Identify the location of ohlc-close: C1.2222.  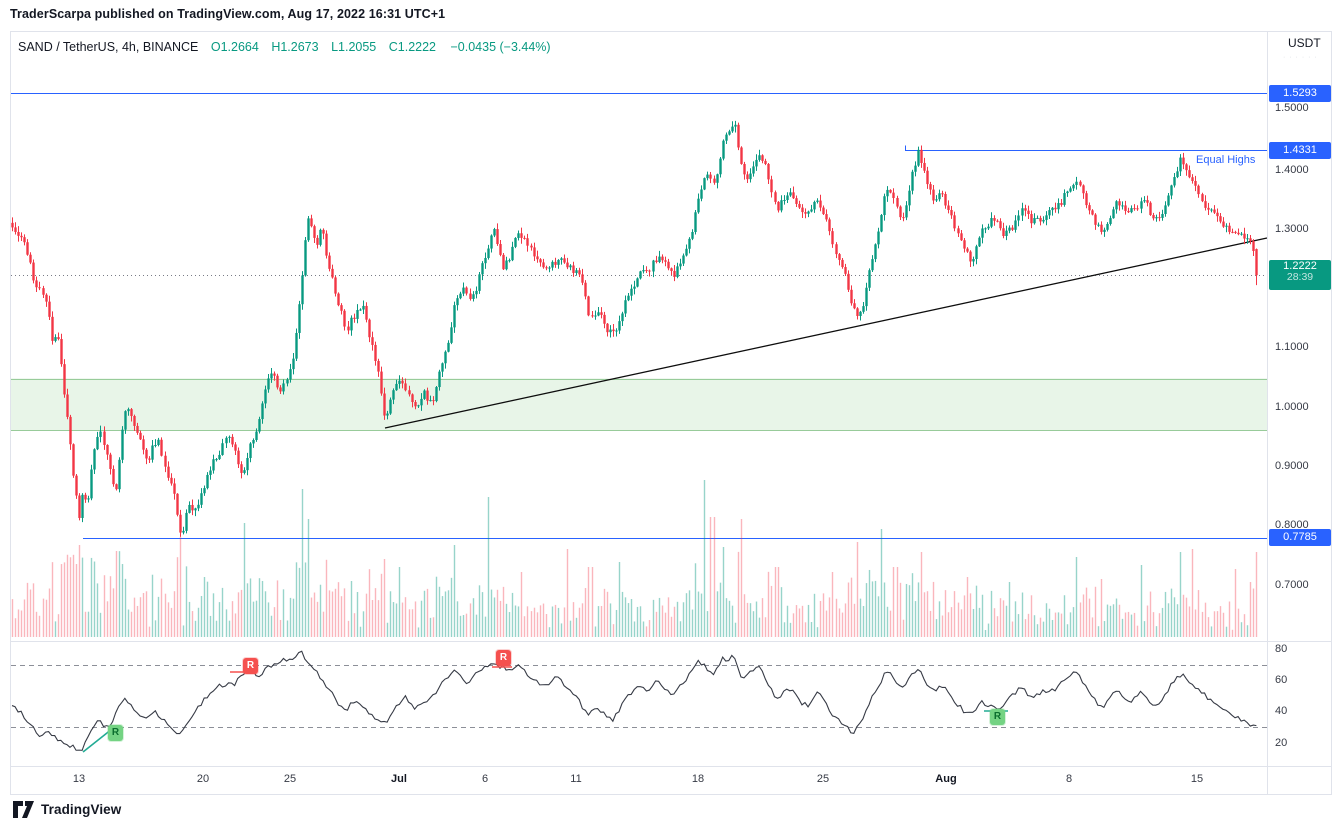
(412, 47).